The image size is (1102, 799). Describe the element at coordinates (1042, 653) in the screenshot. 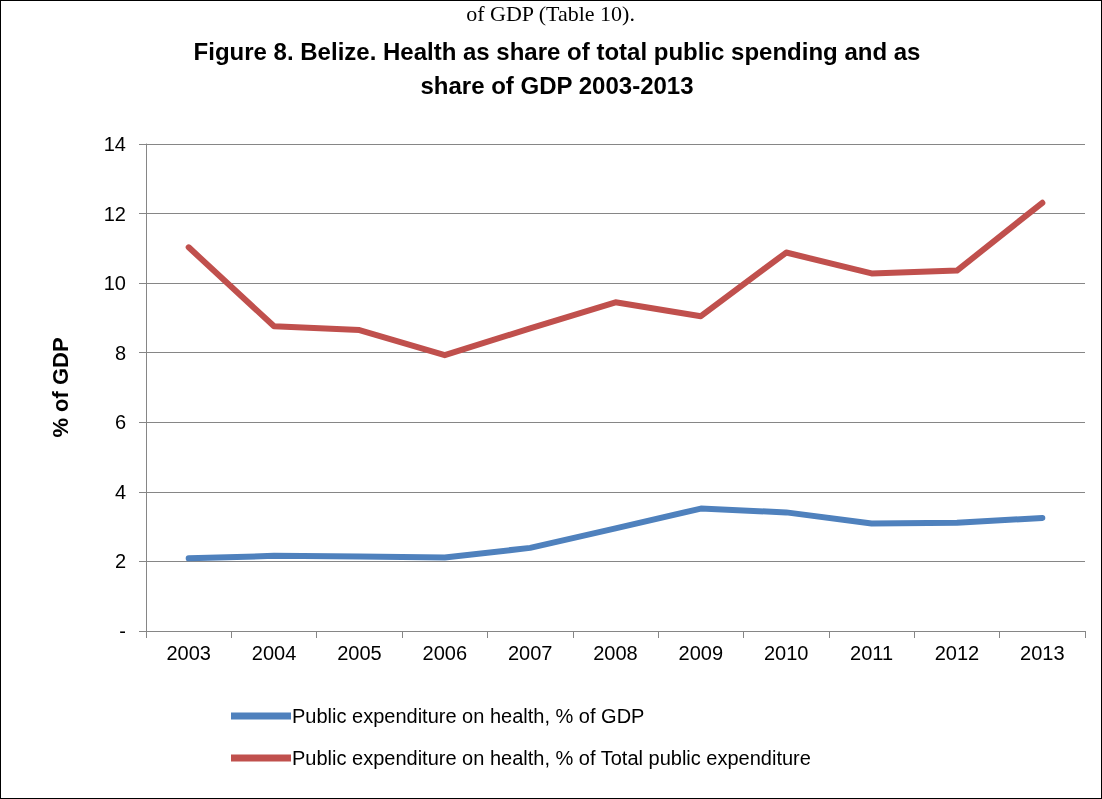

I see `x-tick-label: 2013` at that location.